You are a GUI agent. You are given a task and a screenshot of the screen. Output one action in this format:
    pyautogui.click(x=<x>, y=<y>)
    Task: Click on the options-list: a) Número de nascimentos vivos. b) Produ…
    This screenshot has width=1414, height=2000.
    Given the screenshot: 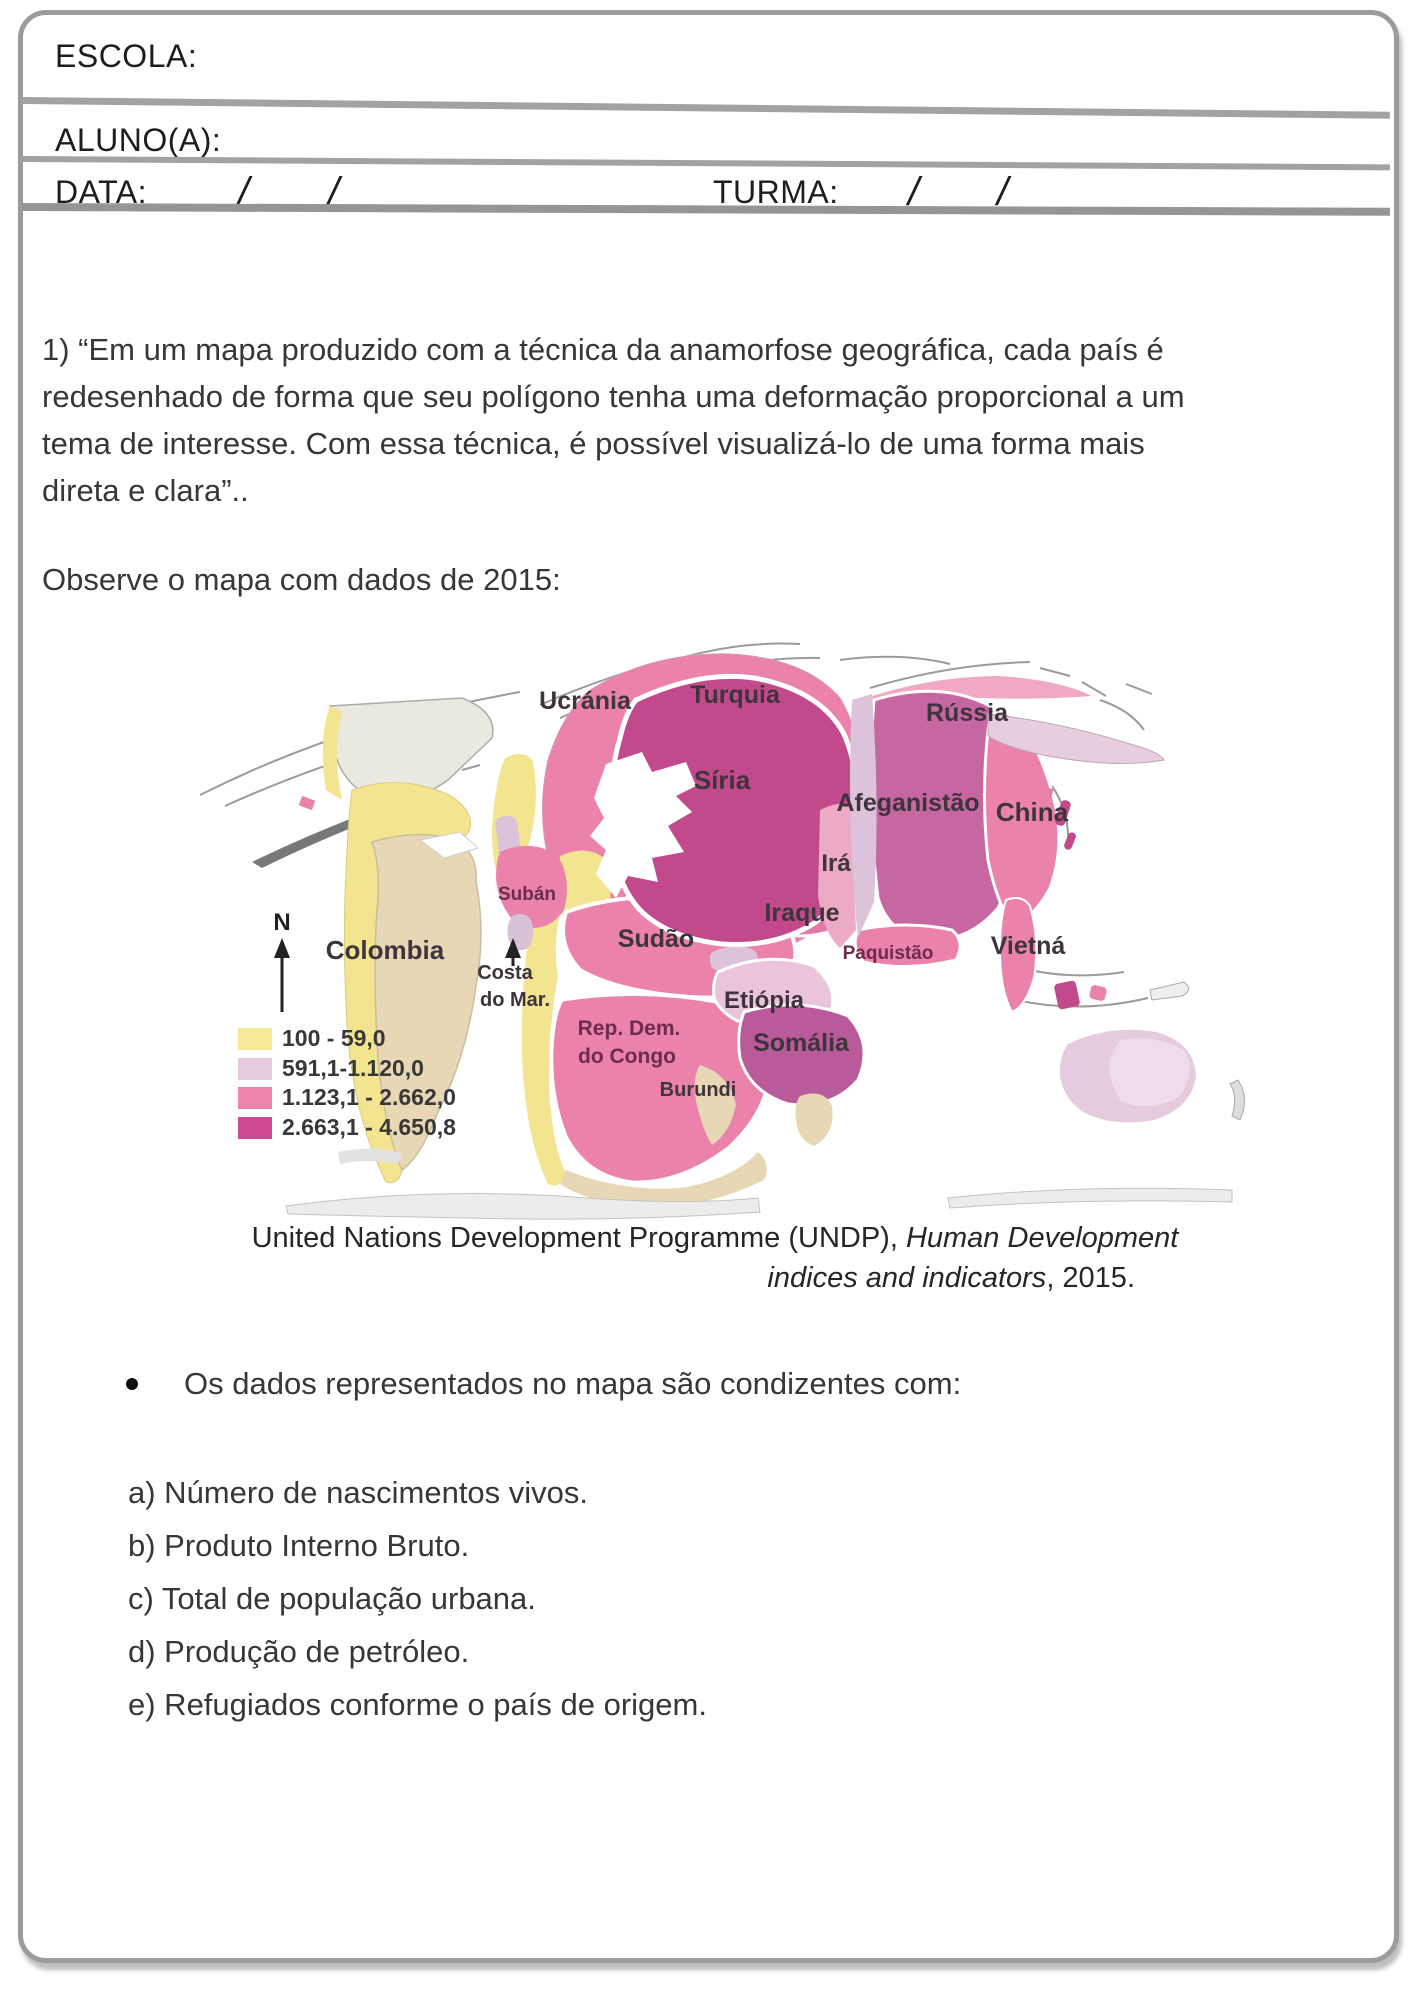 What is the action you would take?
    pyautogui.click(x=417, y=1598)
    